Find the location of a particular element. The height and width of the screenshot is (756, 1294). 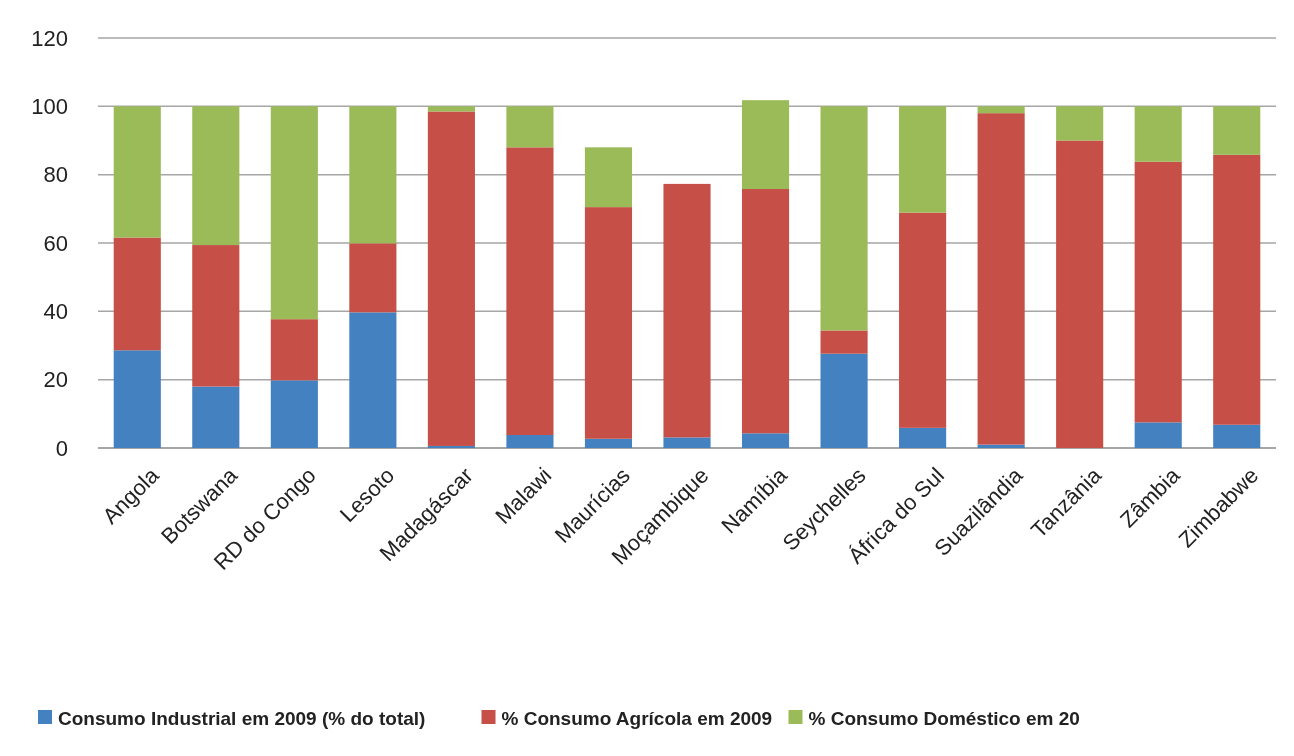

y-tick-label: 80 is located at coordinates (55, 175).